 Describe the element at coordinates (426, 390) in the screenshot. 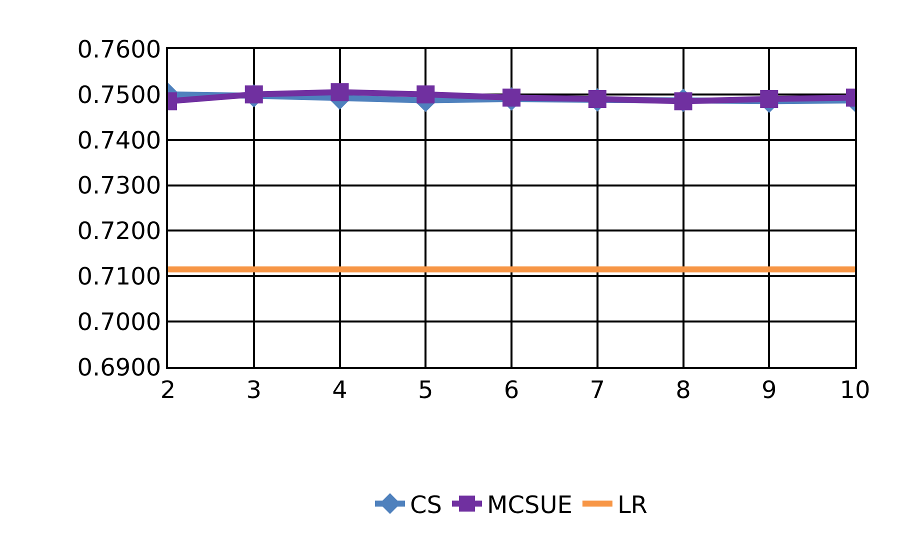

I see `x-tick-label: 5` at that location.